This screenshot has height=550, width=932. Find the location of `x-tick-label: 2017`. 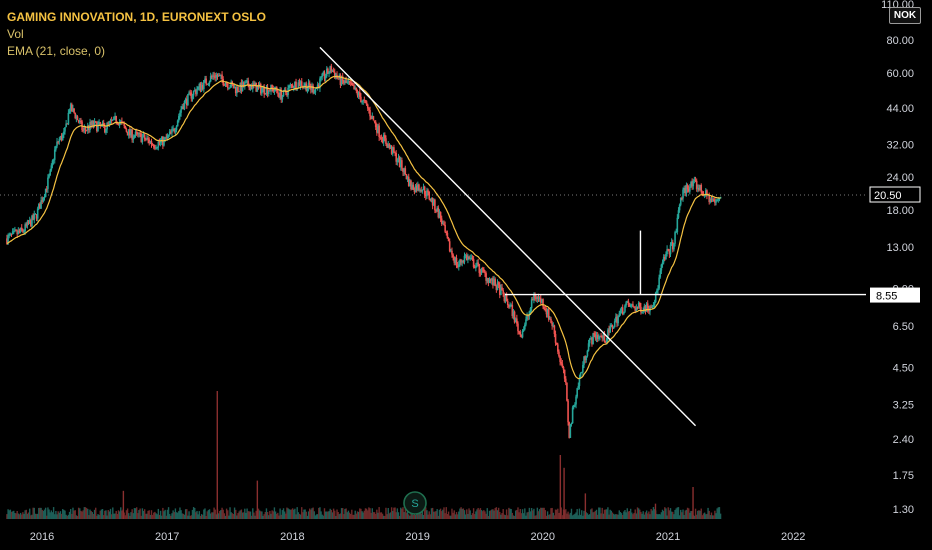

x-tick-label: 2017 is located at coordinates (167, 537).